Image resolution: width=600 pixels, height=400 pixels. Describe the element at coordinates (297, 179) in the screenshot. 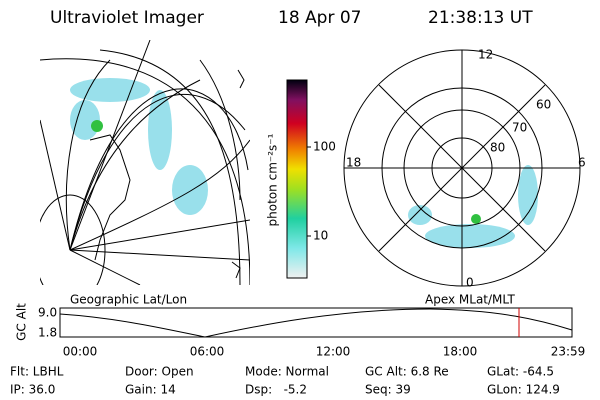

I see `colorbar` at that location.